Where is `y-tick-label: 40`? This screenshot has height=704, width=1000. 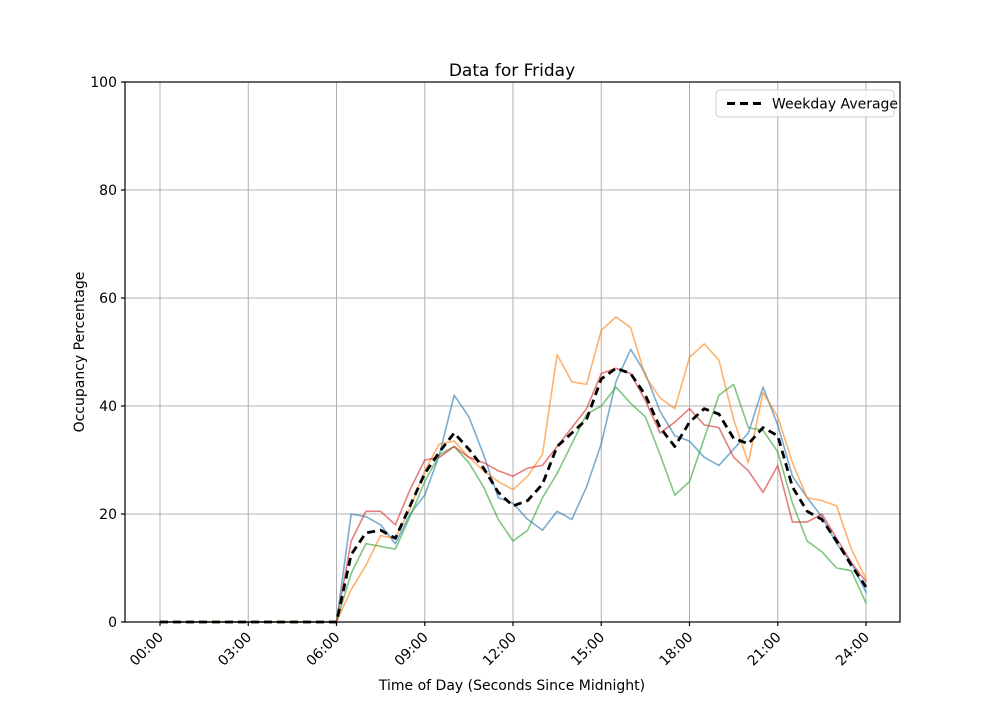 y-tick-label: 40 is located at coordinates (108, 407).